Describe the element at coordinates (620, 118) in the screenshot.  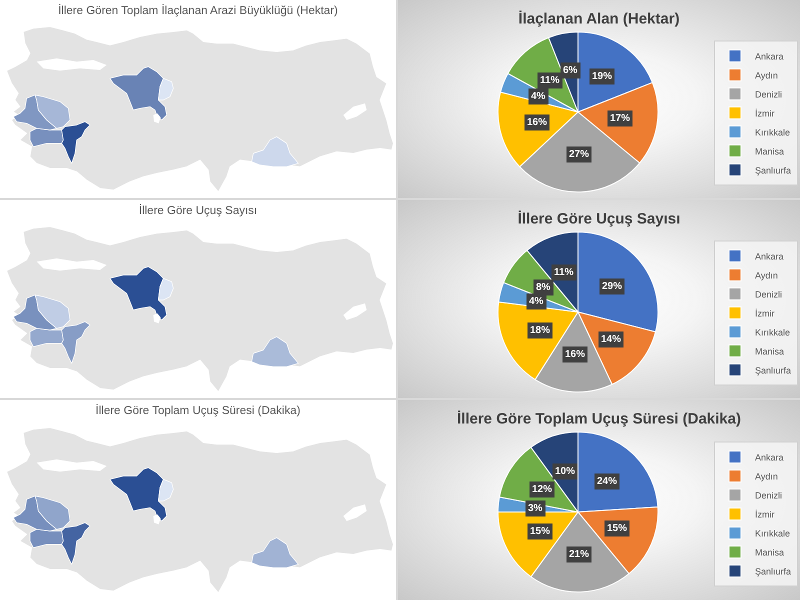
I see `data-label: 17%` at that location.